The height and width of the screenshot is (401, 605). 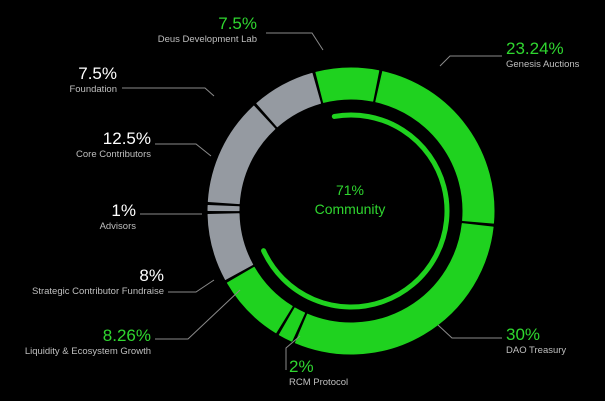 What do you see at coordinates (259, 300) in the screenshot?
I see `slice-liquidity-and-ecosystem-growth` at bounding box center [259, 300].